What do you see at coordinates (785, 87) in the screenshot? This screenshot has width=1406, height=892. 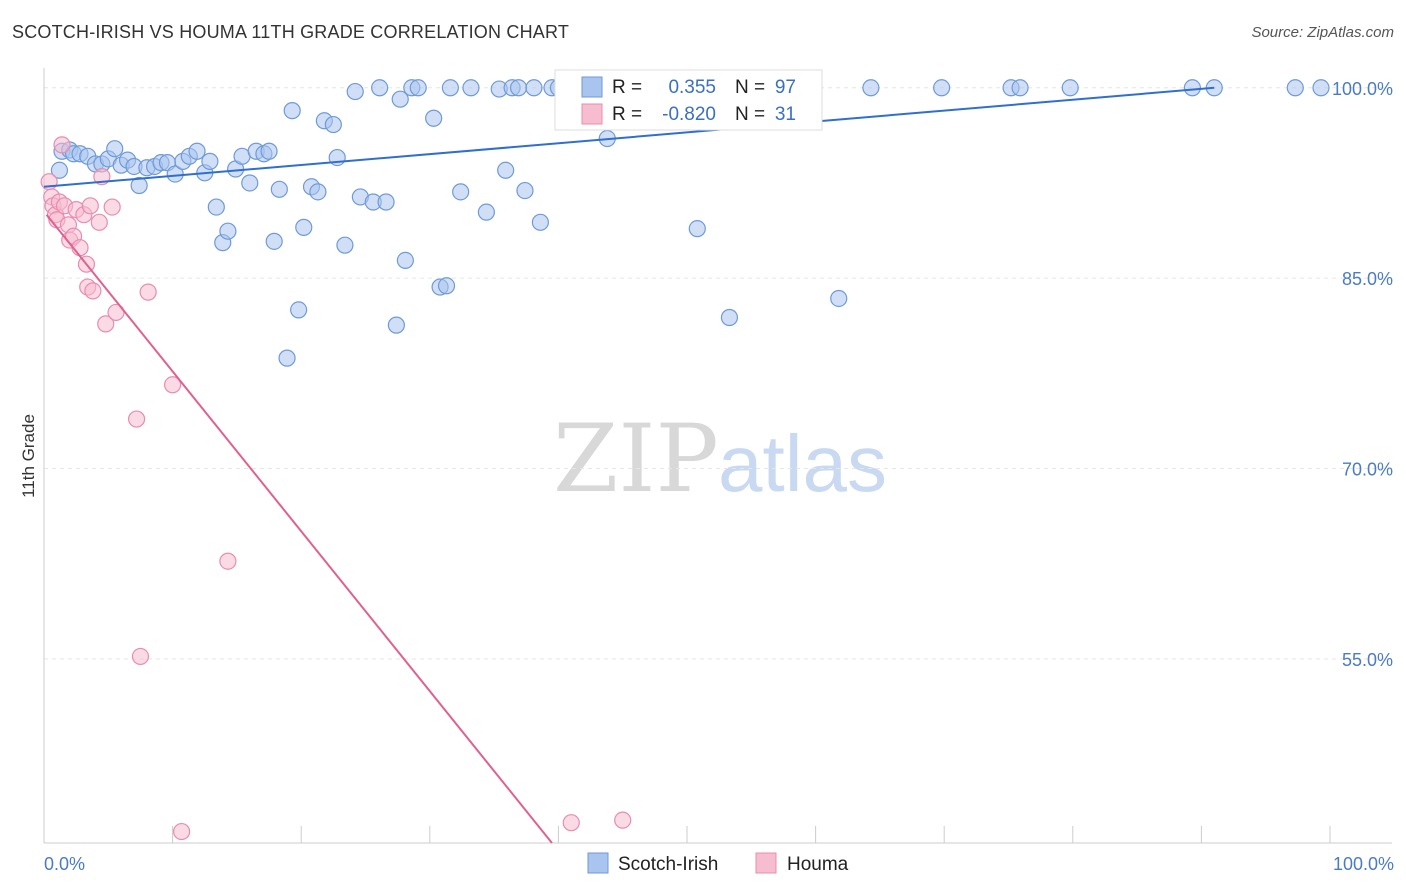 I see `legend-n-value-1: 97` at bounding box center [785, 87].